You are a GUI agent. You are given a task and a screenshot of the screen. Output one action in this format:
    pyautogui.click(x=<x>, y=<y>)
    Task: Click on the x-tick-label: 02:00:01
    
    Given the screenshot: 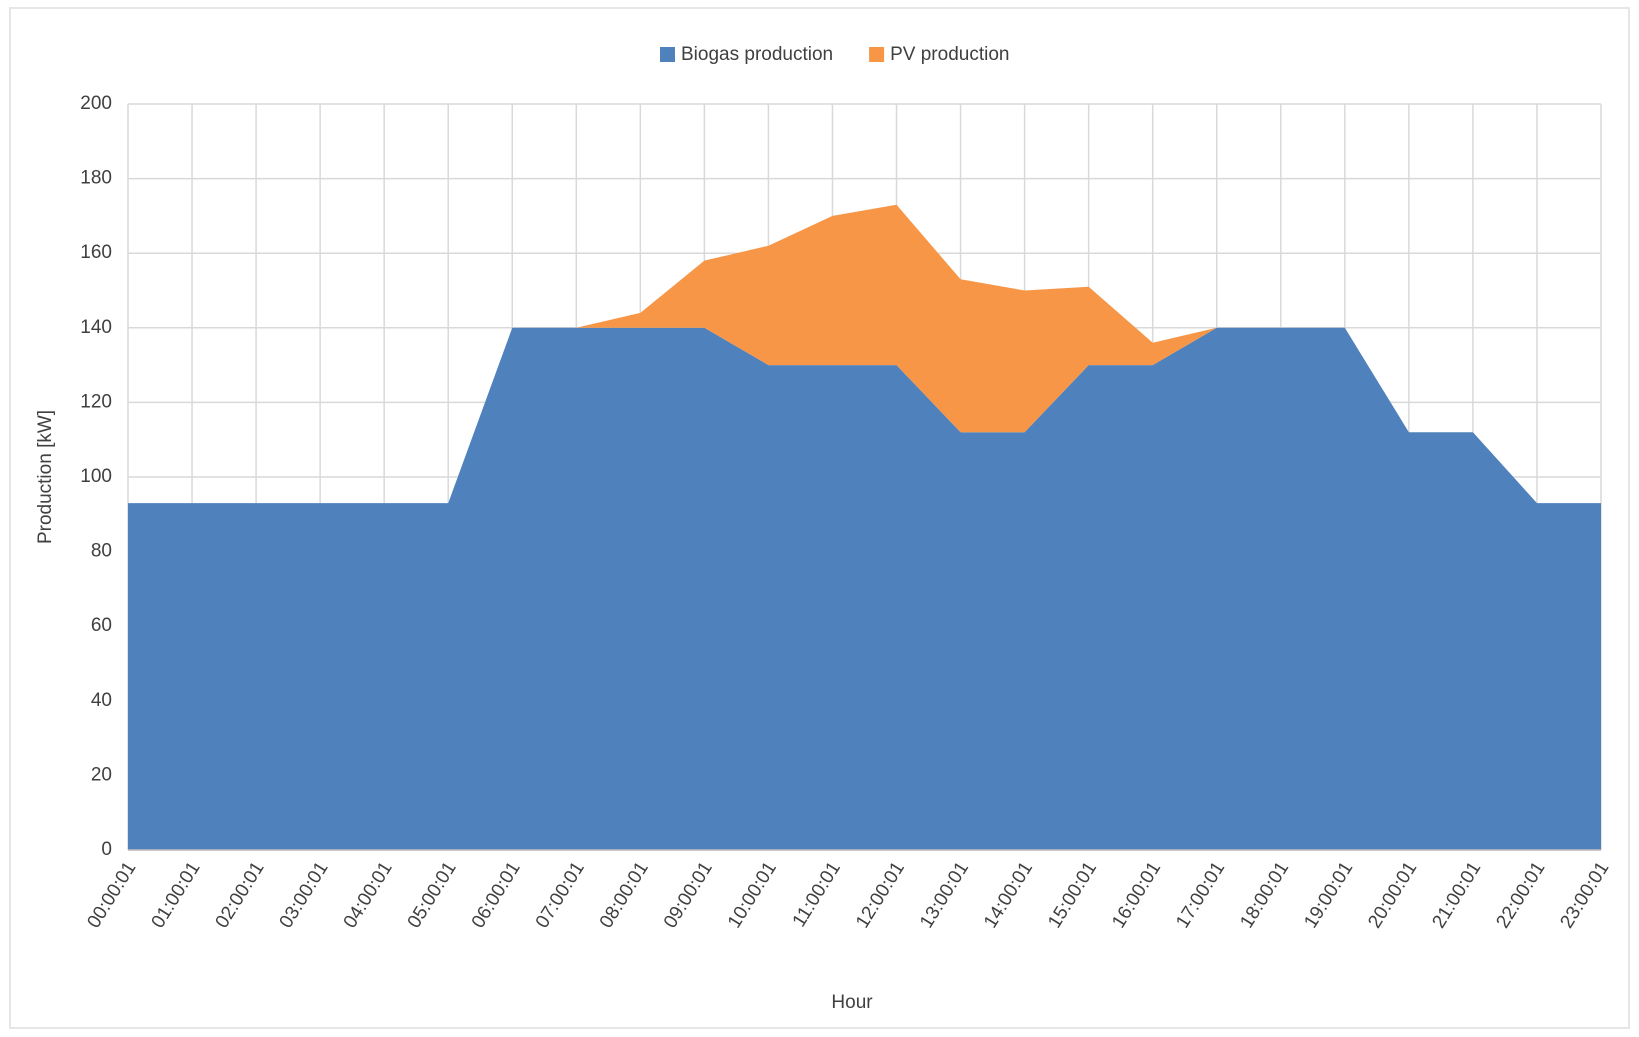 What is the action you would take?
    pyautogui.click(x=240, y=895)
    